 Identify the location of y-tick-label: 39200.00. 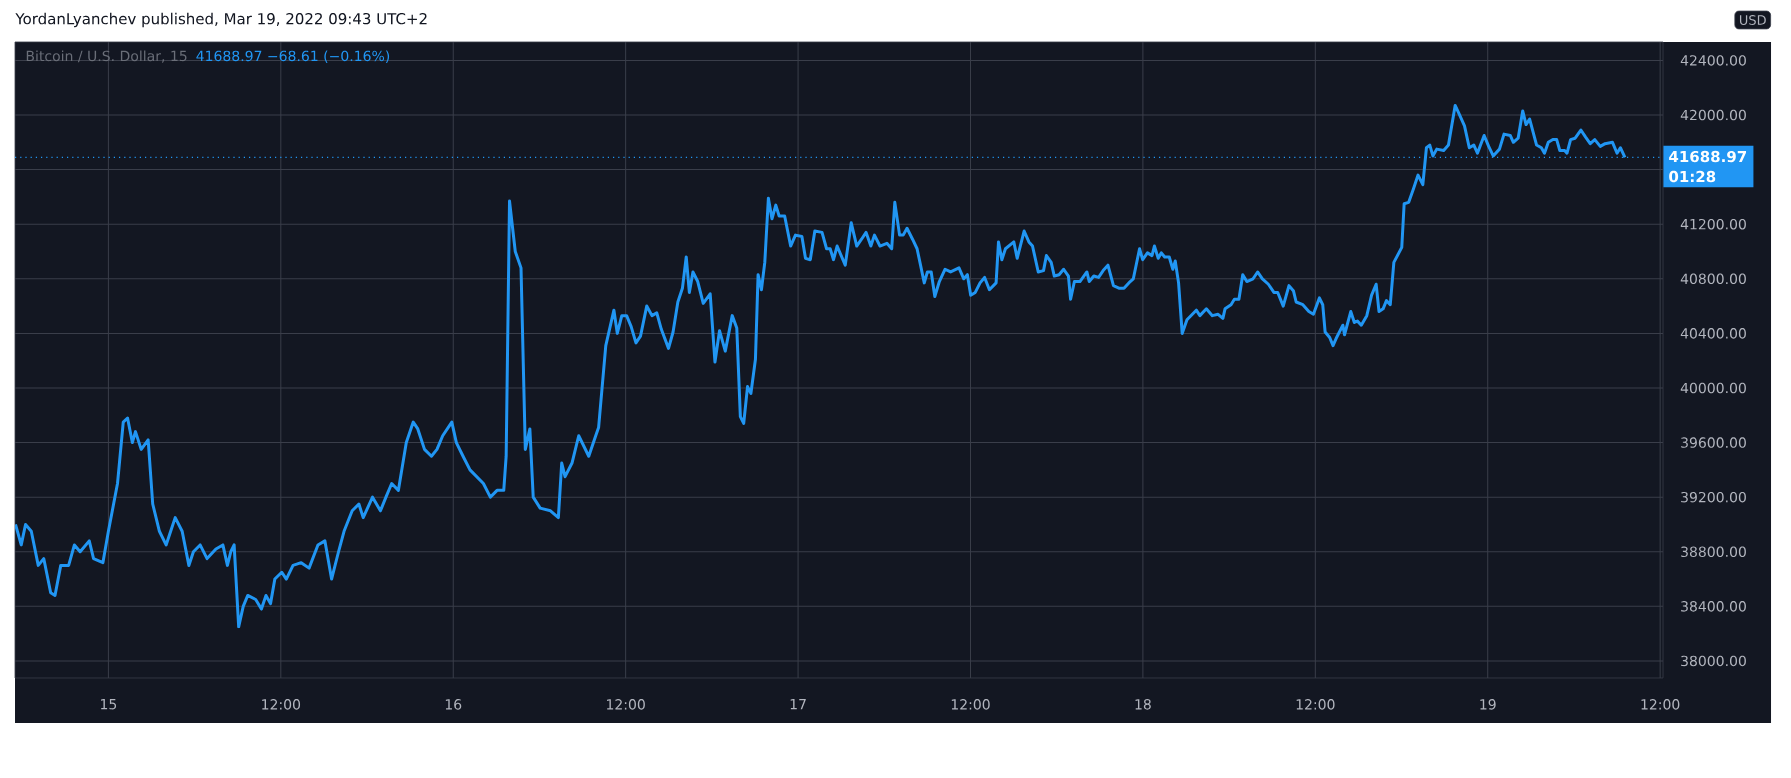
(1713, 497).